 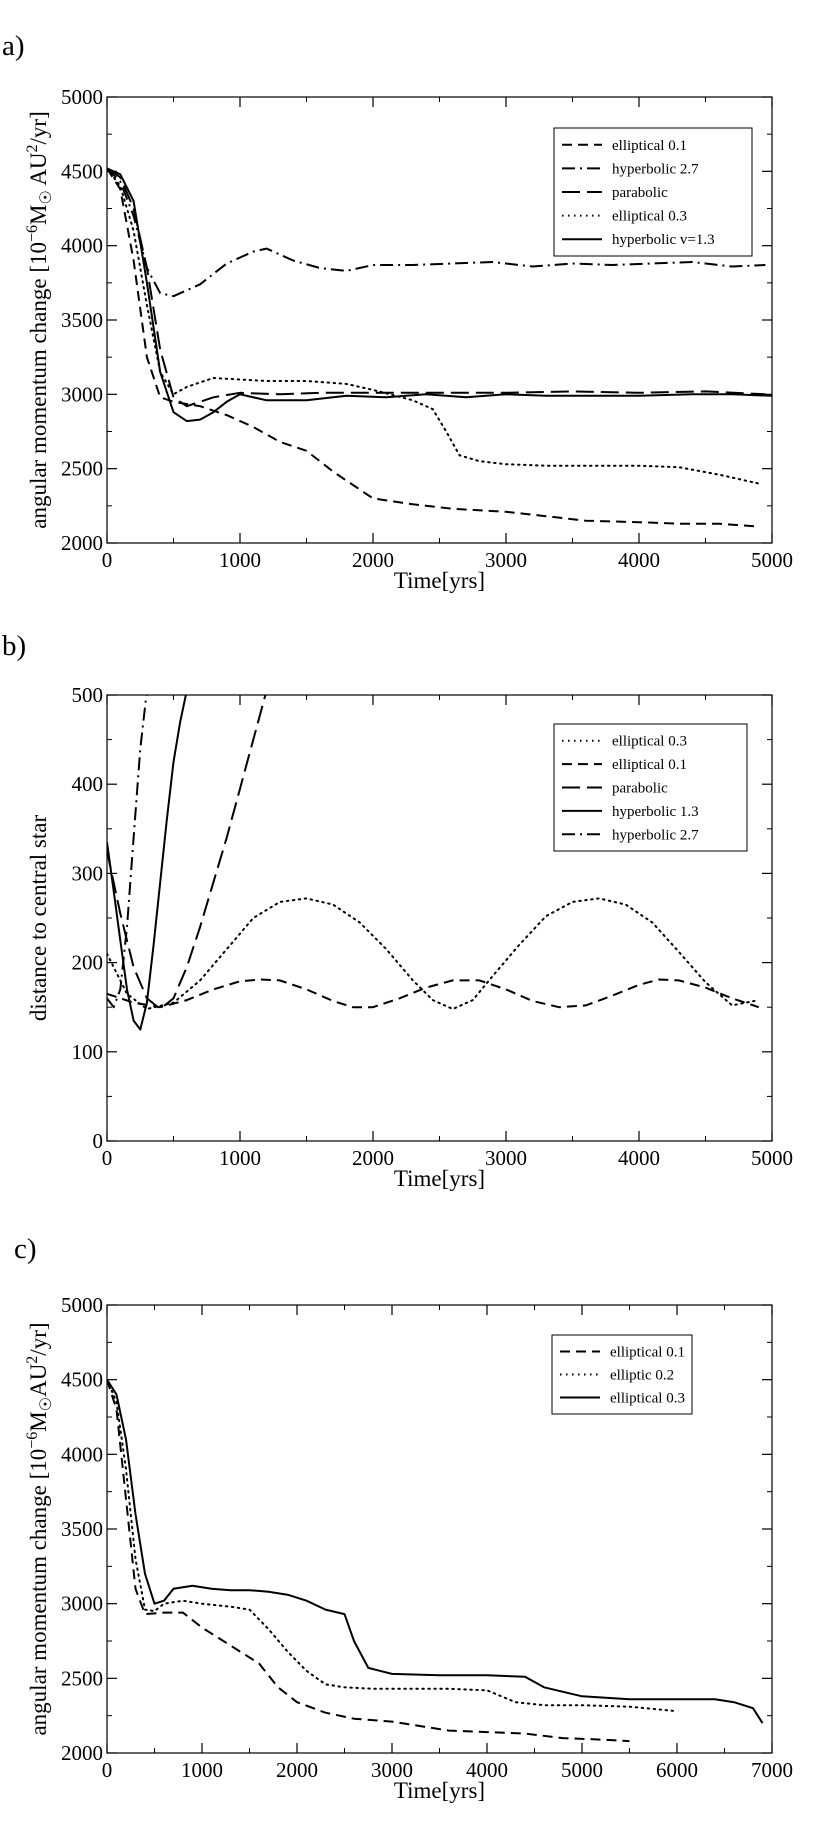 I want to click on panel-label: b), so click(x=14, y=646).